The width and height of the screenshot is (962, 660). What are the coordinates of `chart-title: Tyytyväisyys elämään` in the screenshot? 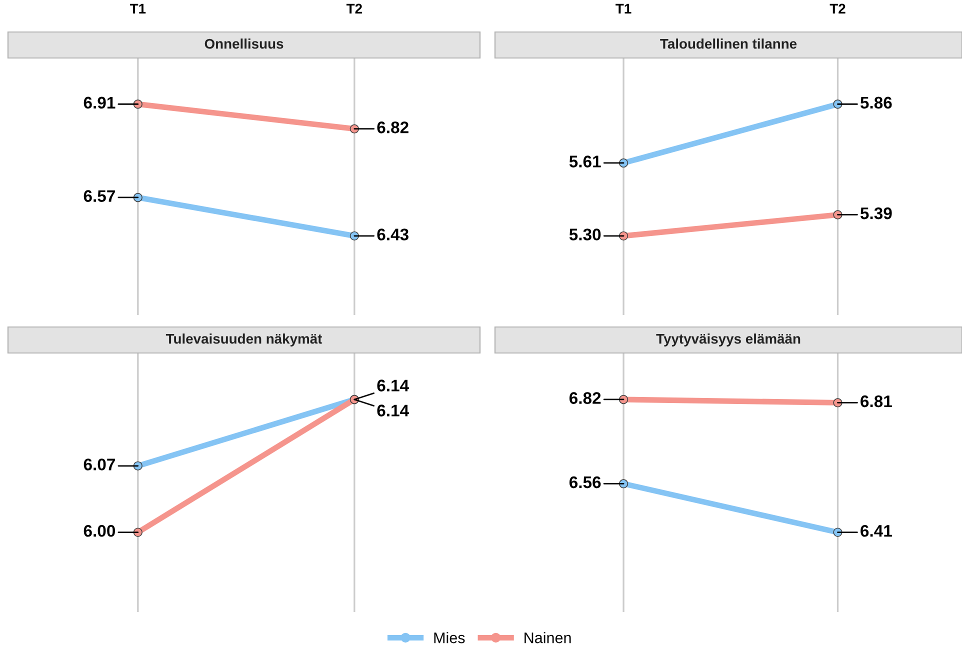 It's located at (728, 340).